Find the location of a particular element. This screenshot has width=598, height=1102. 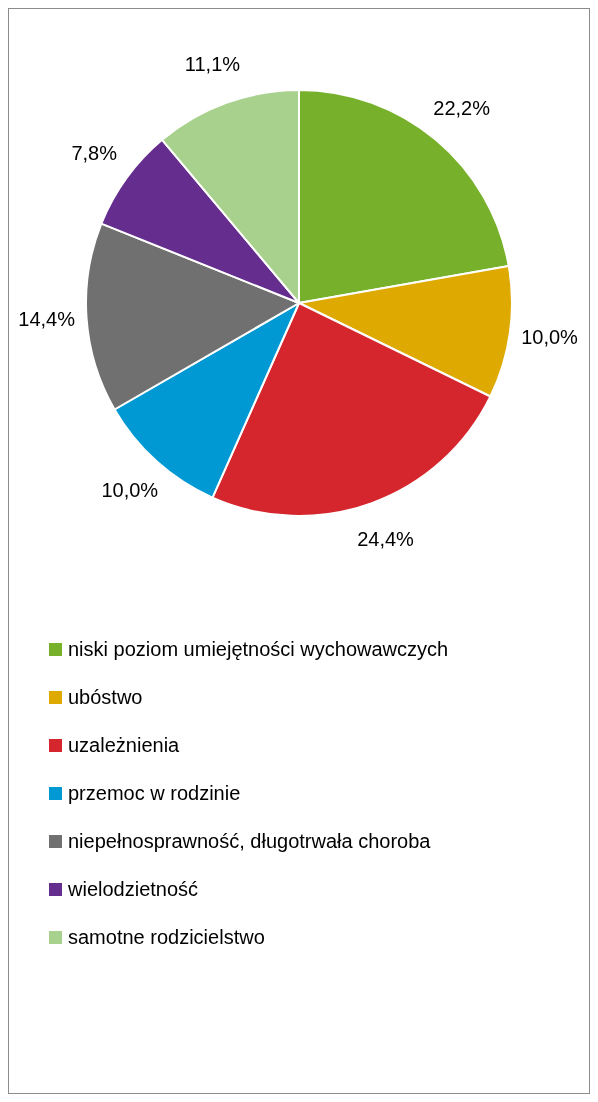

data-label: 22,2% is located at coordinates (462, 107).